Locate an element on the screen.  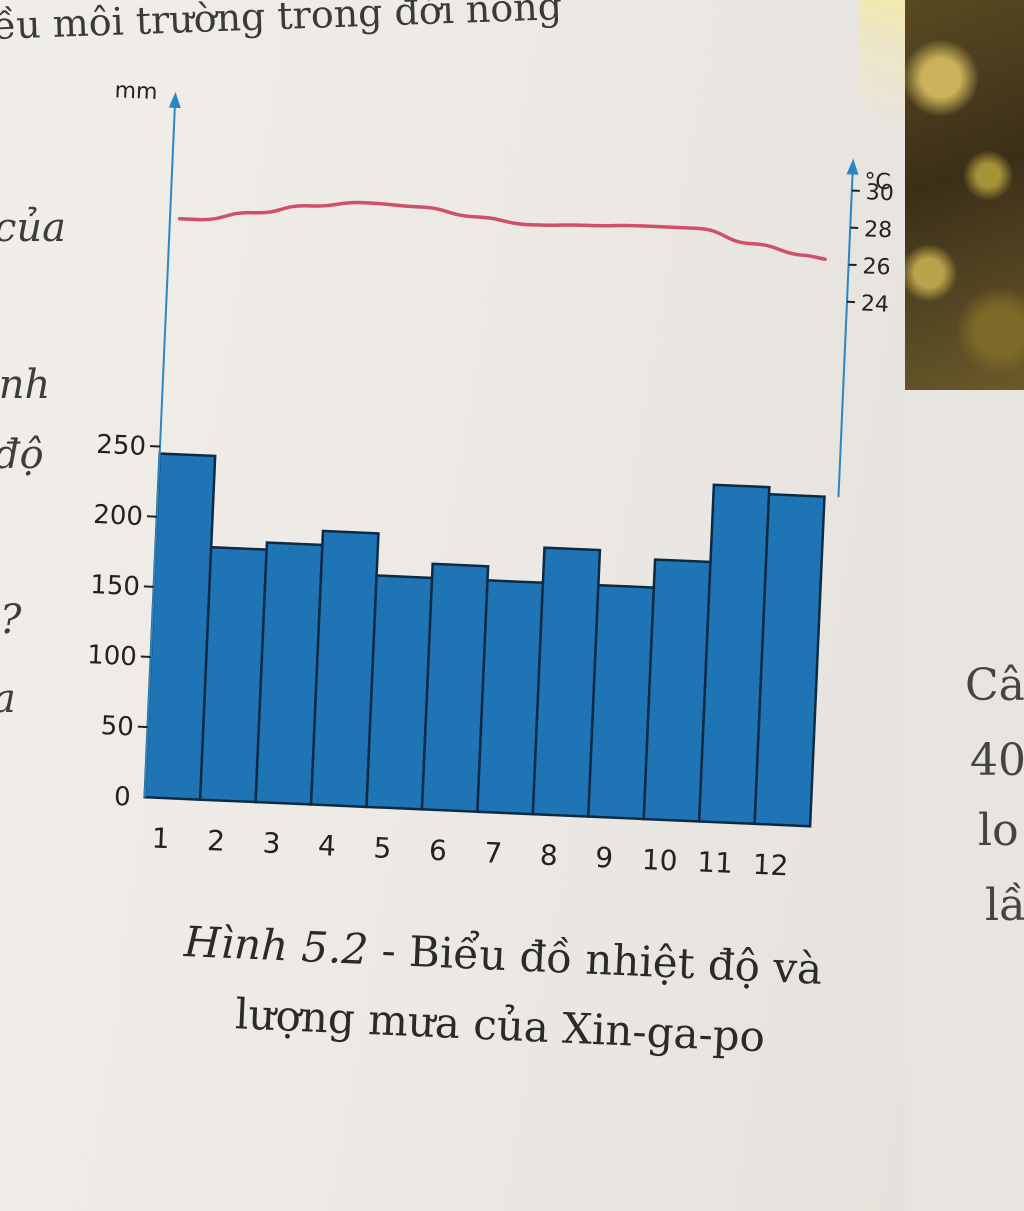
margin-word-1: của is located at coordinates (33, 228).